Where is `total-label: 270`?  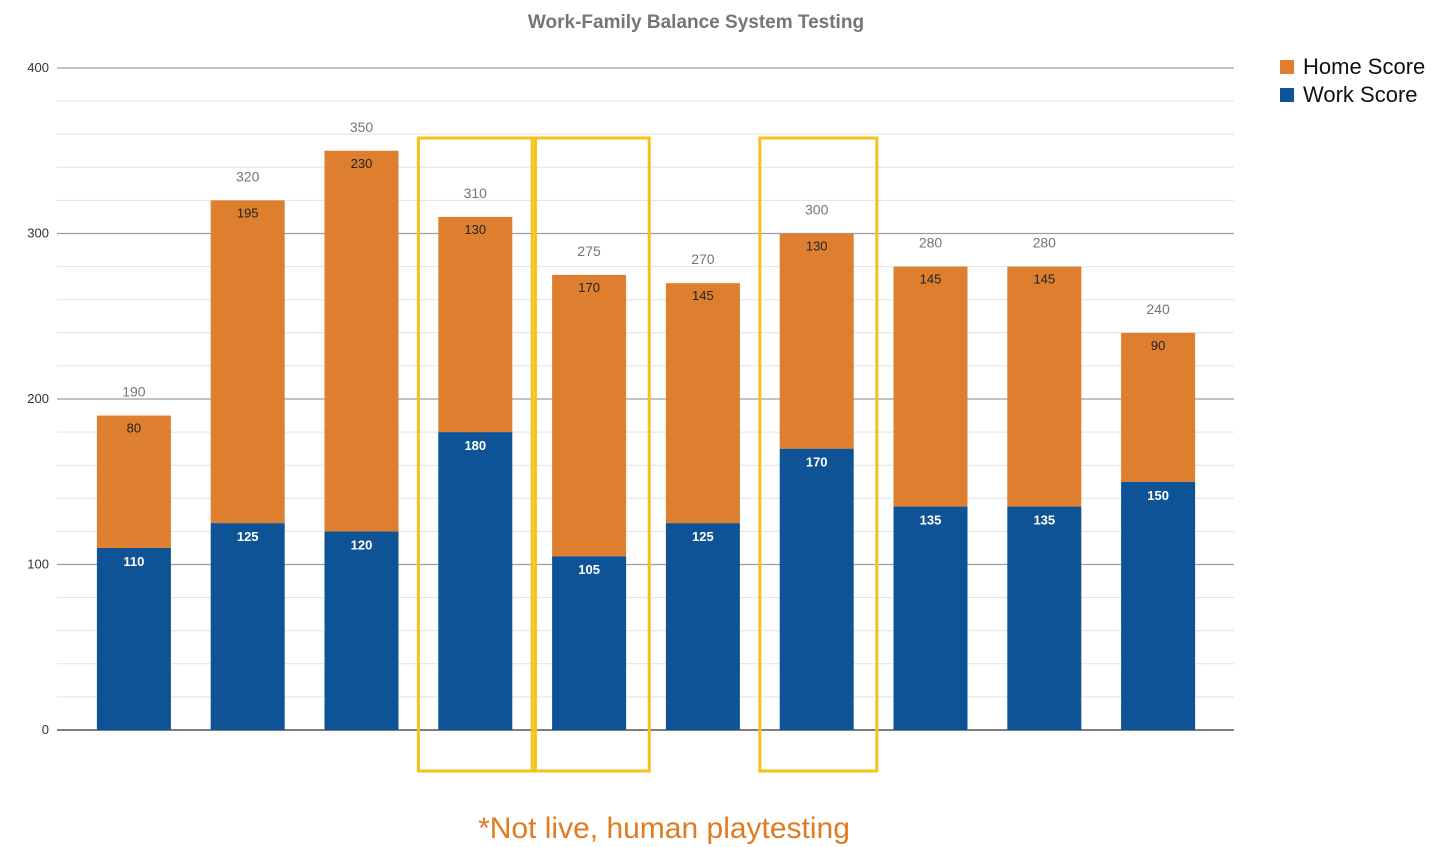
total-label: 270 is located at coordinates (703, 259).